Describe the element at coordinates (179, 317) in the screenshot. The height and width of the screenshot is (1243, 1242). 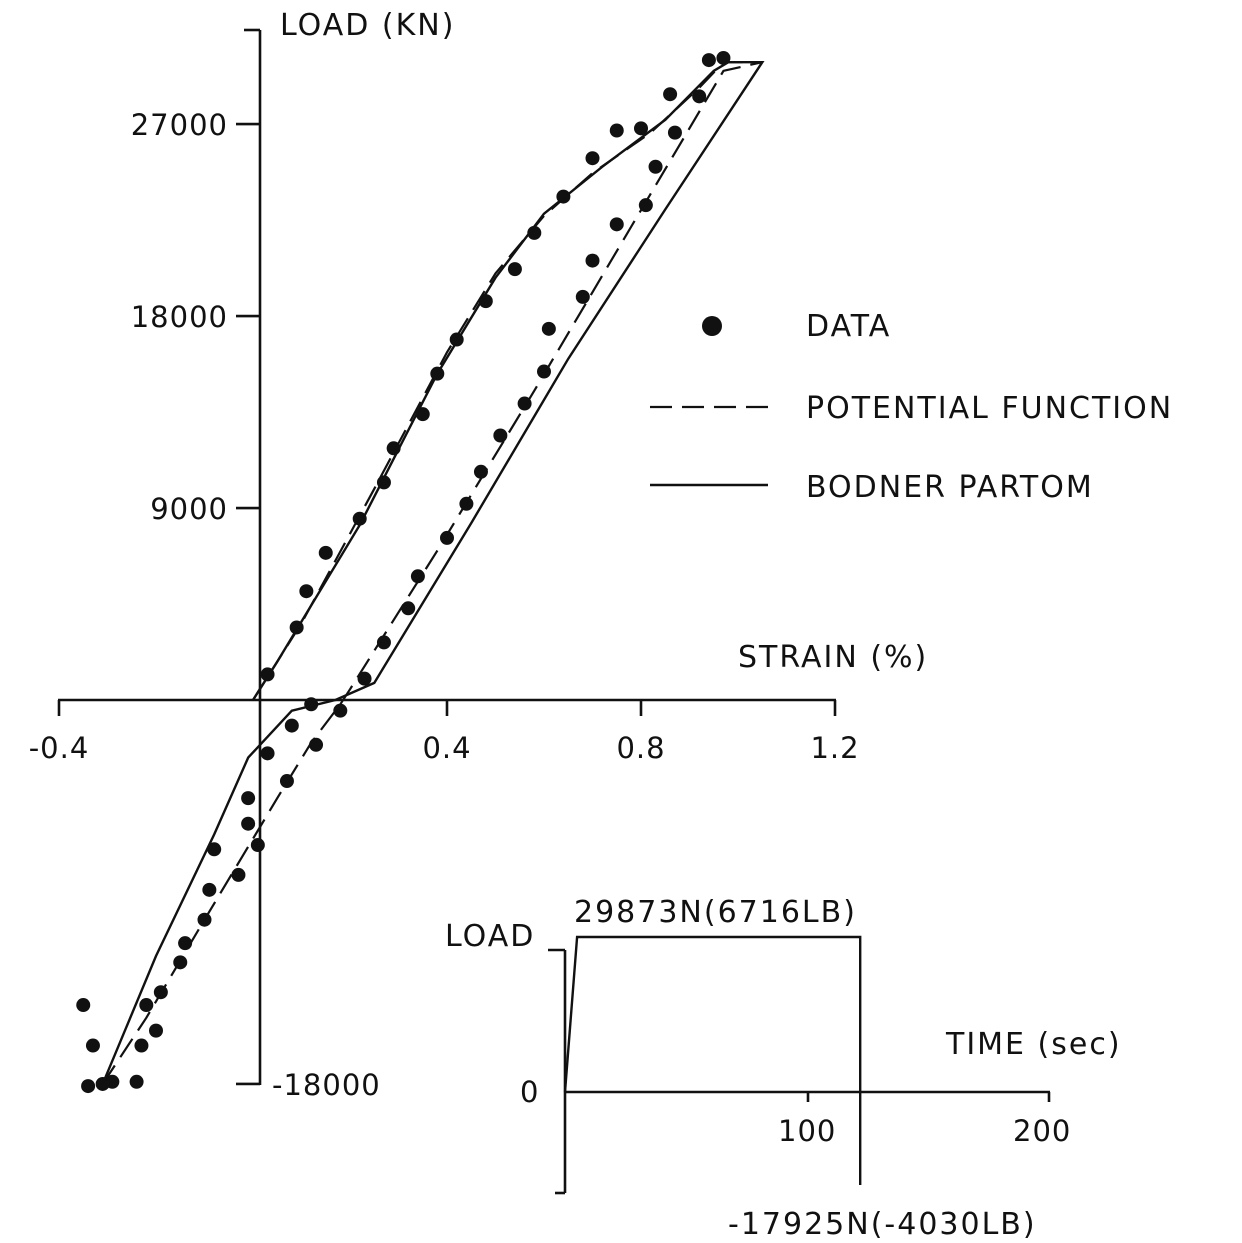
I see `y-tick-label: 18000` at that location.